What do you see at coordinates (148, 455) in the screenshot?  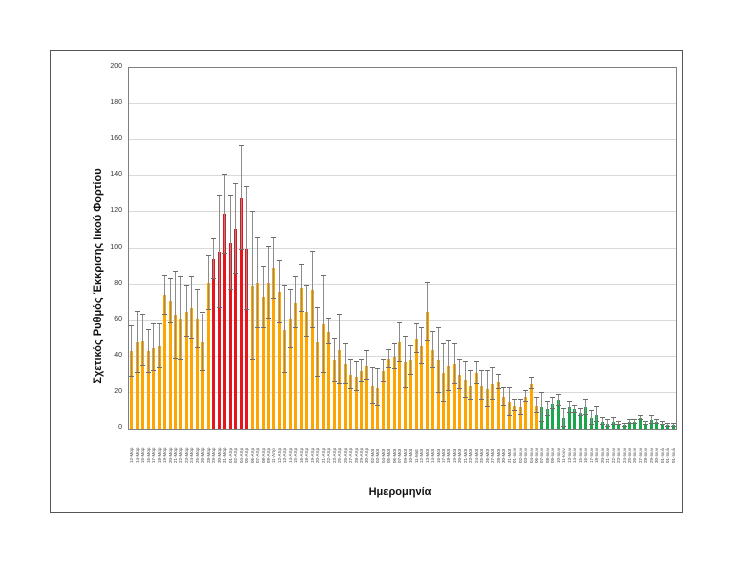 I see `x-tick-label: 16-Μαρ` at bounding box center [148, 455].